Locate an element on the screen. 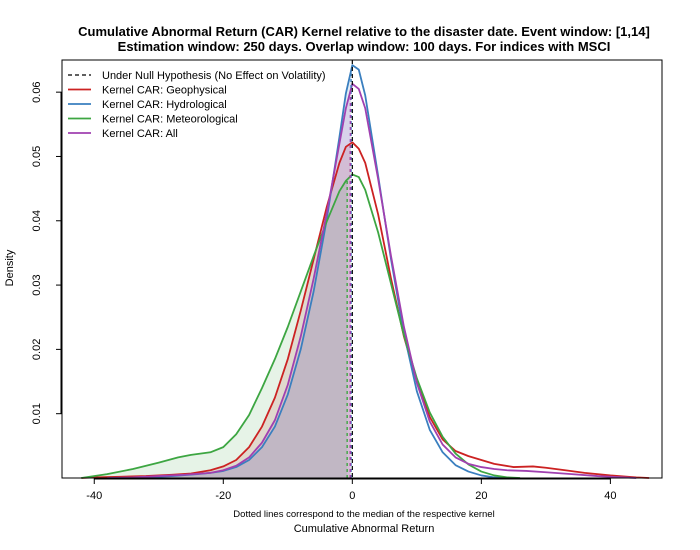  legend-label: Kernel CAR: Hydrological is located at coordinates (164, 105).